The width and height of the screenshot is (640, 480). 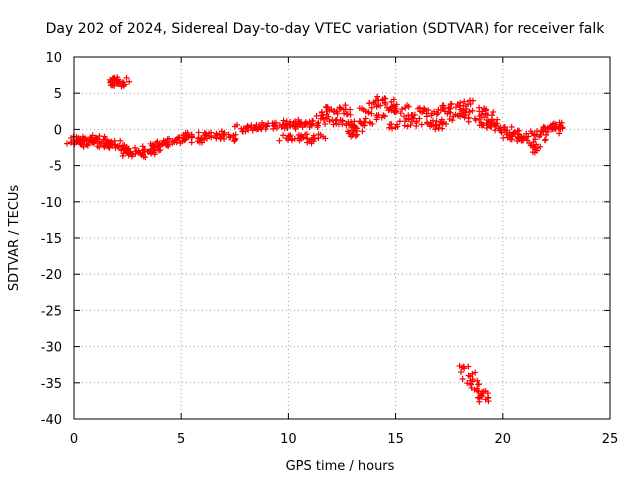 What do you see at coordinates (74, 439) in the screenshot?
I see `x-tick-label: 0` at bounding box center [74, 439].